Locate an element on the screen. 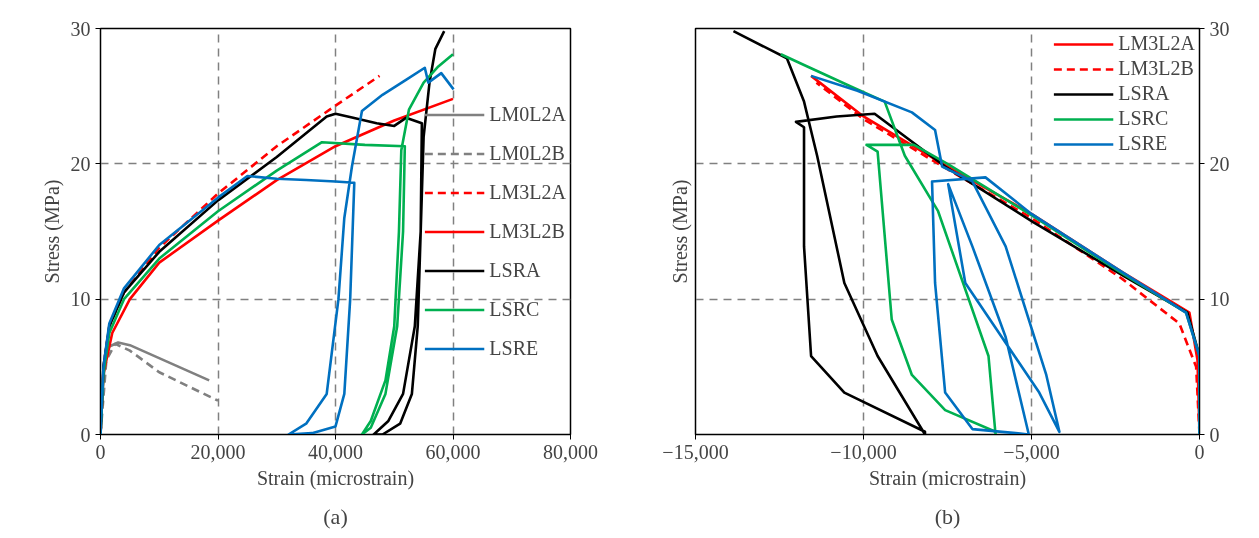  x-tick-label: 80,000 is located at coordinates (570, 451).